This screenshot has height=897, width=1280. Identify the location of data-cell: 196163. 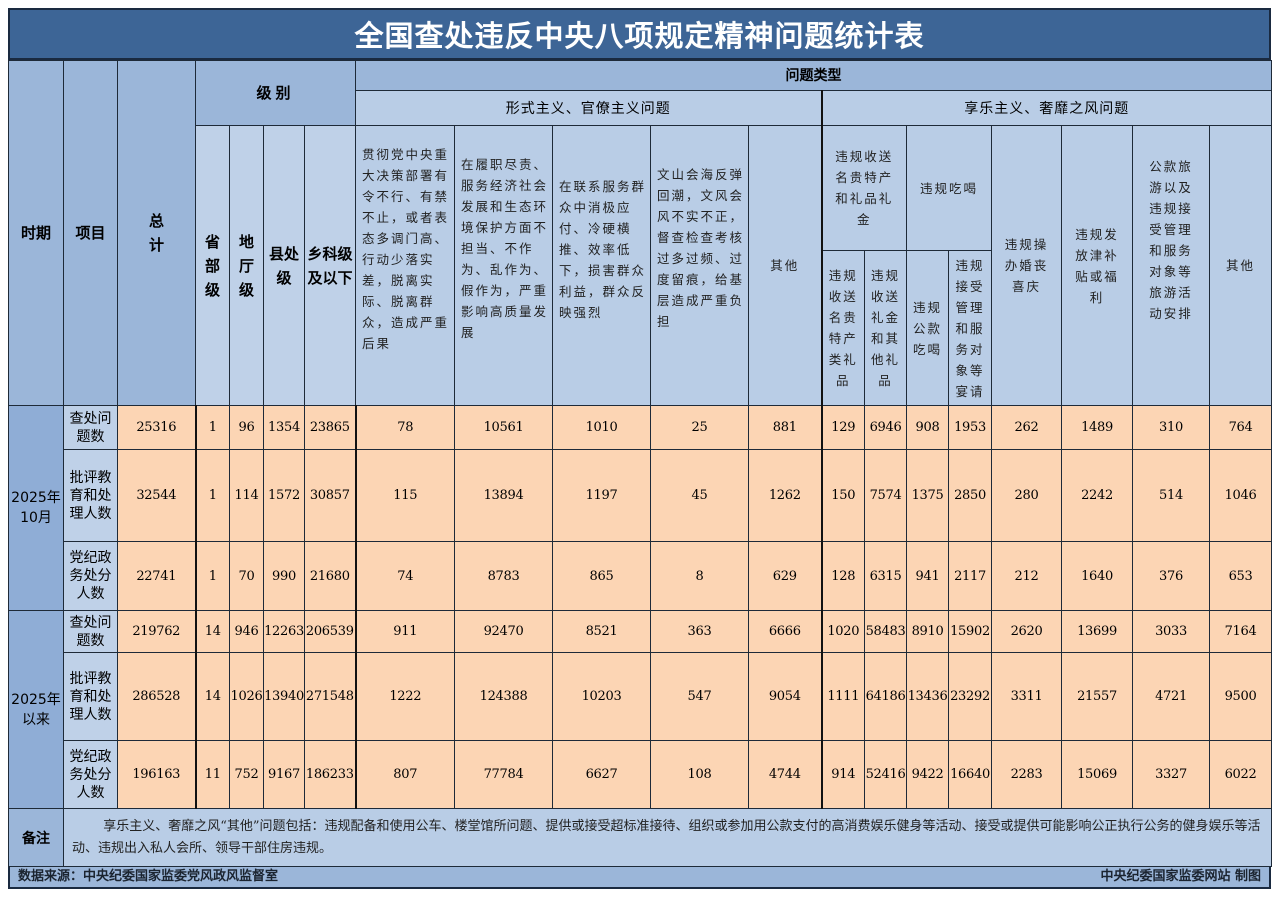
(156, 774).